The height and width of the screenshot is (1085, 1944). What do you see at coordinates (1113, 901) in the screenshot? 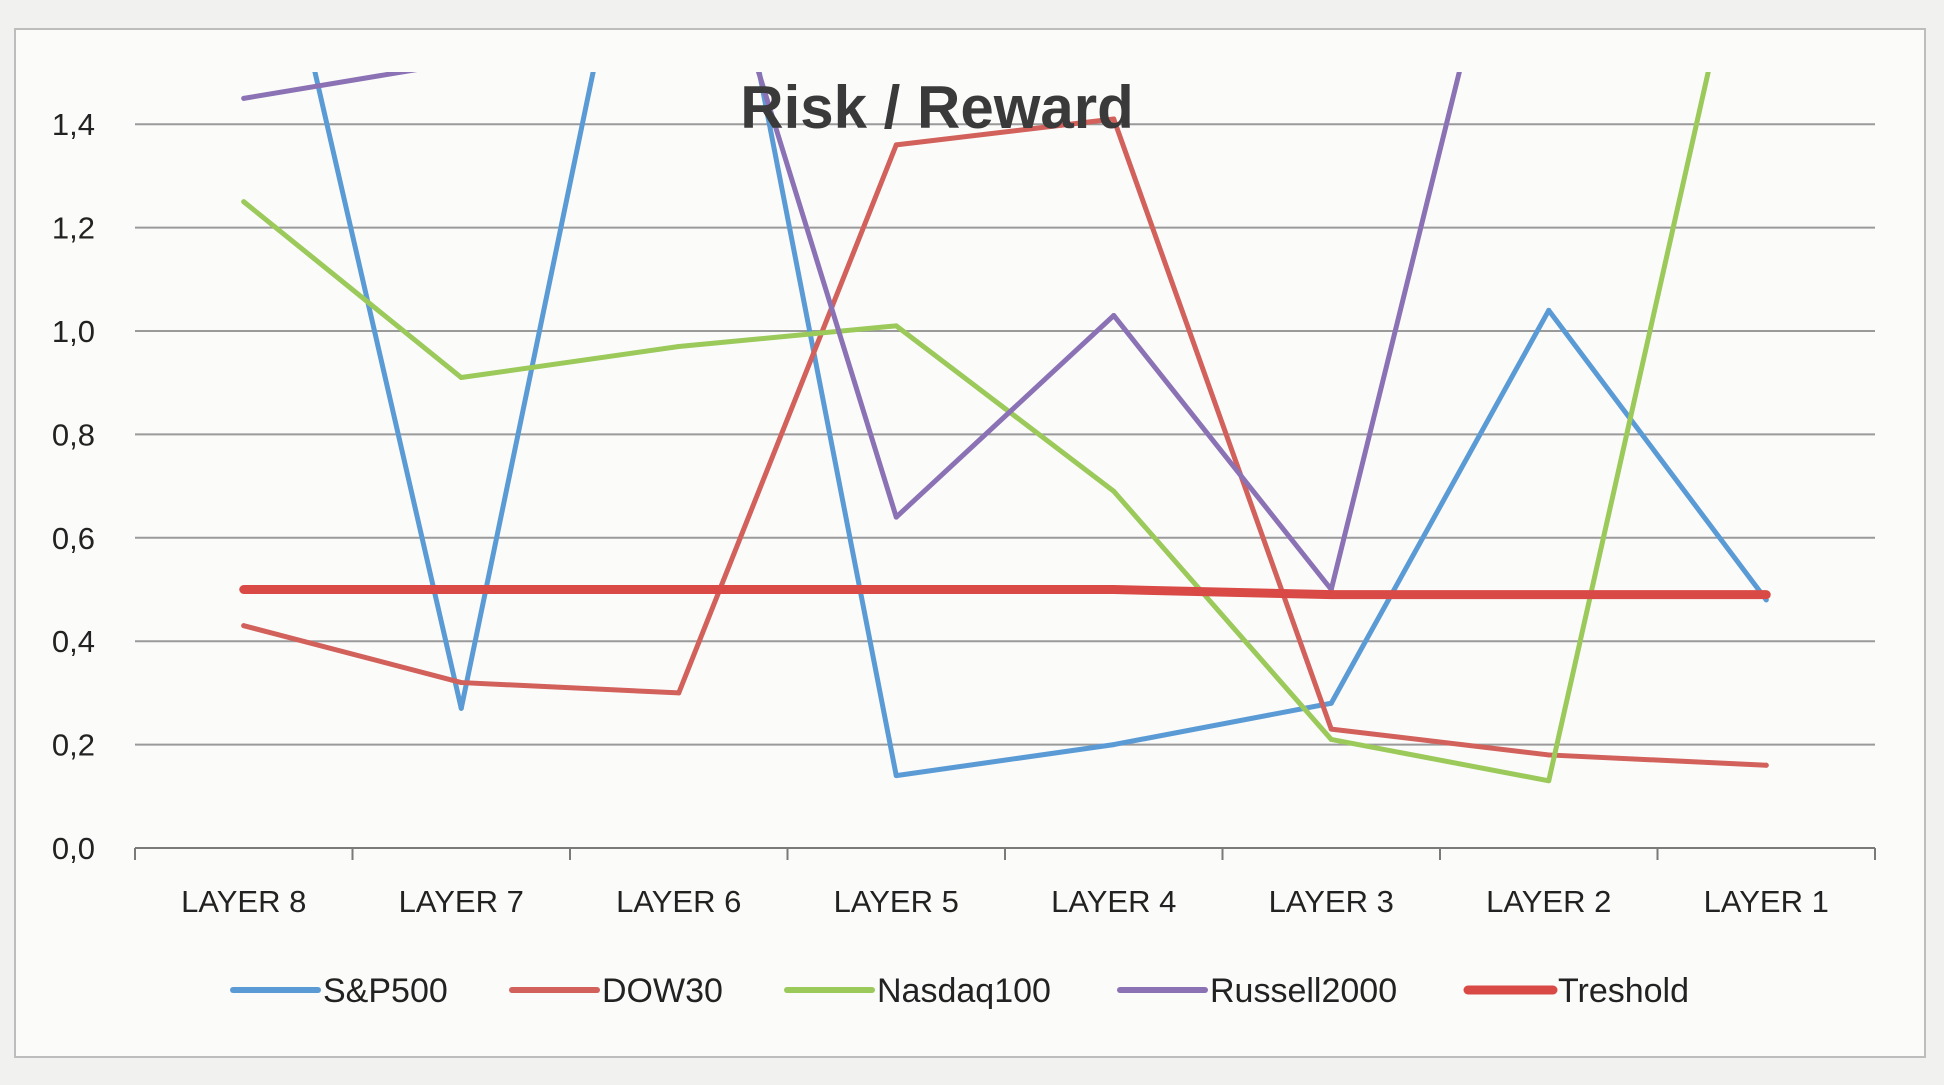
I see `x-tick-label: LAYER 4` at bounding box center [1113, 901].